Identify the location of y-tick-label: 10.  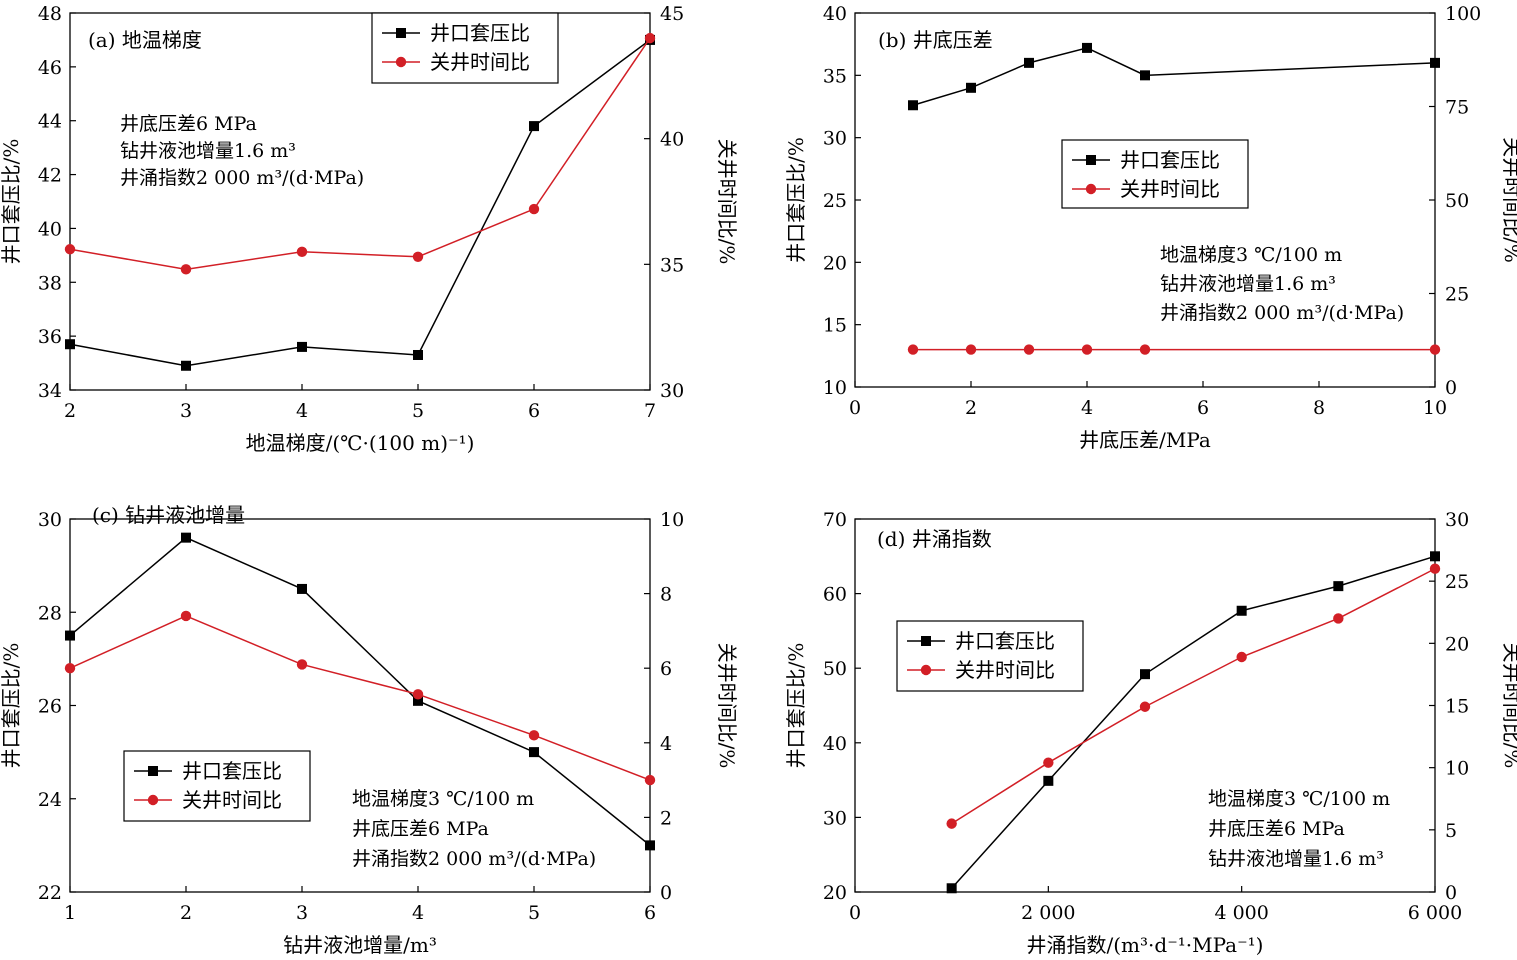
(835, 388).